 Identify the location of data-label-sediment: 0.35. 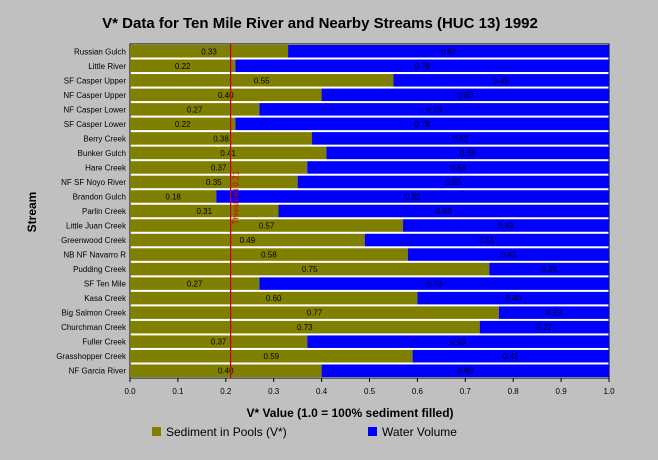
(214, 182).